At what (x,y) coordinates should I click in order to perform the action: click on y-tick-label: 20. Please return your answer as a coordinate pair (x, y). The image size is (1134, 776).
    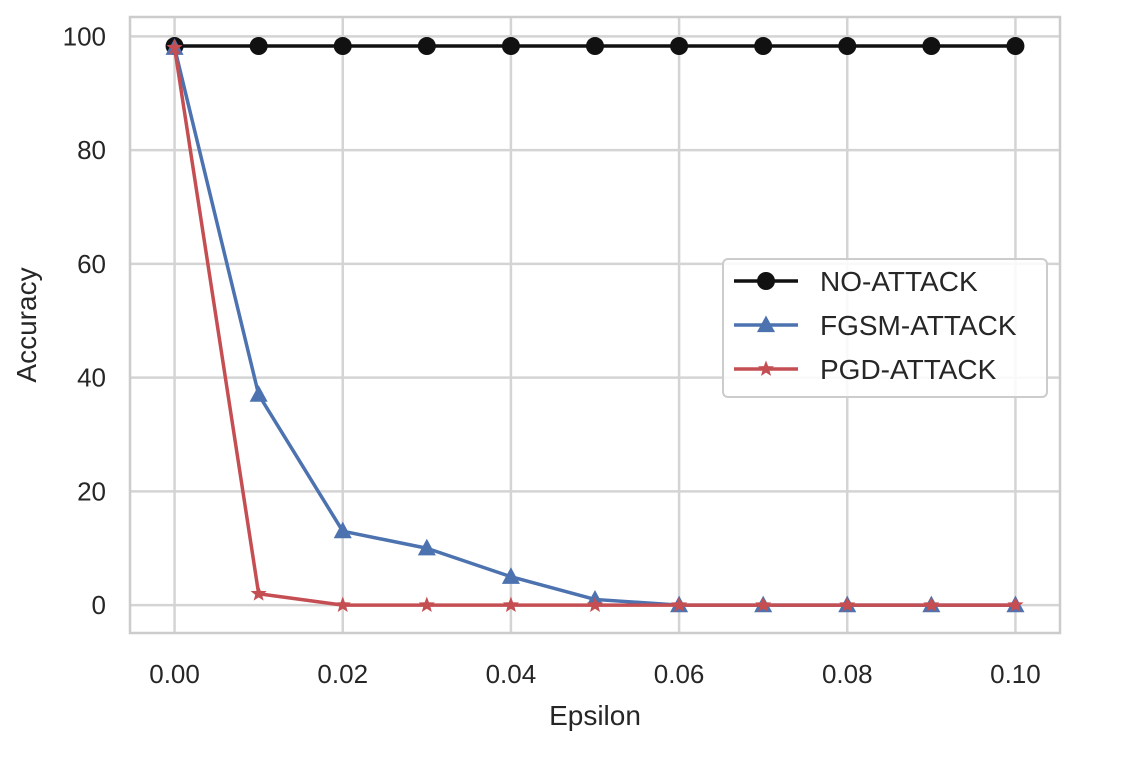
    Looking at the image, I should click on (91, 491).